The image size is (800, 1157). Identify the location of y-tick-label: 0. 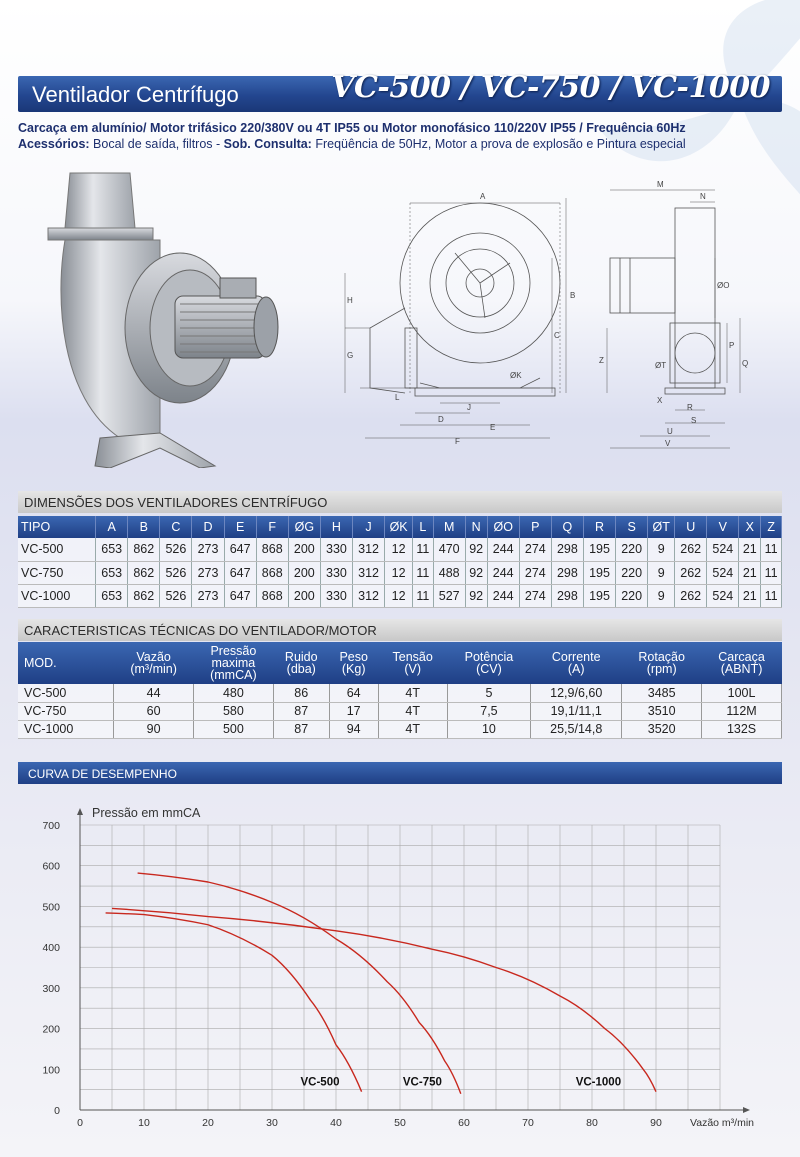
(57, 1111).